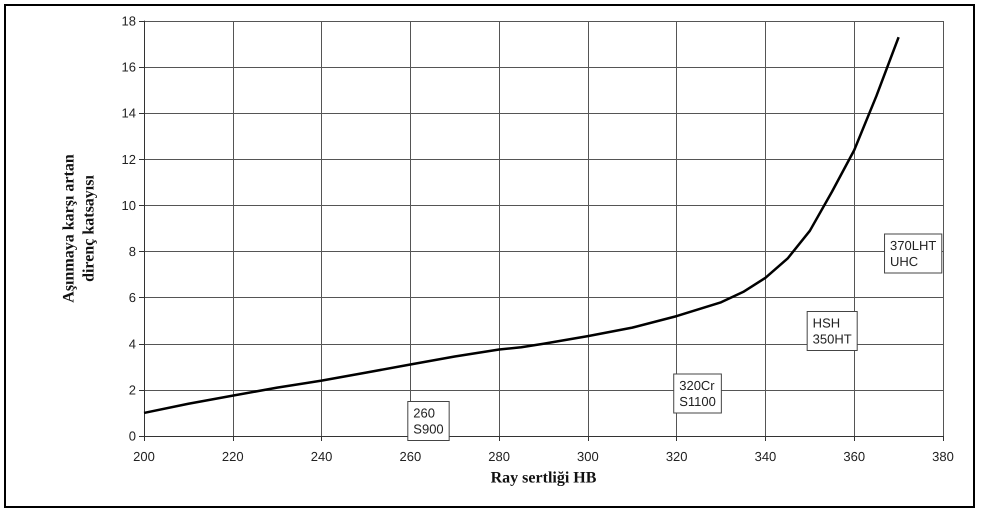  What do you see at coordinates (132, 298) in the screenshot?
I see `y-tick-label: 6` at bounding box center [132, 298].